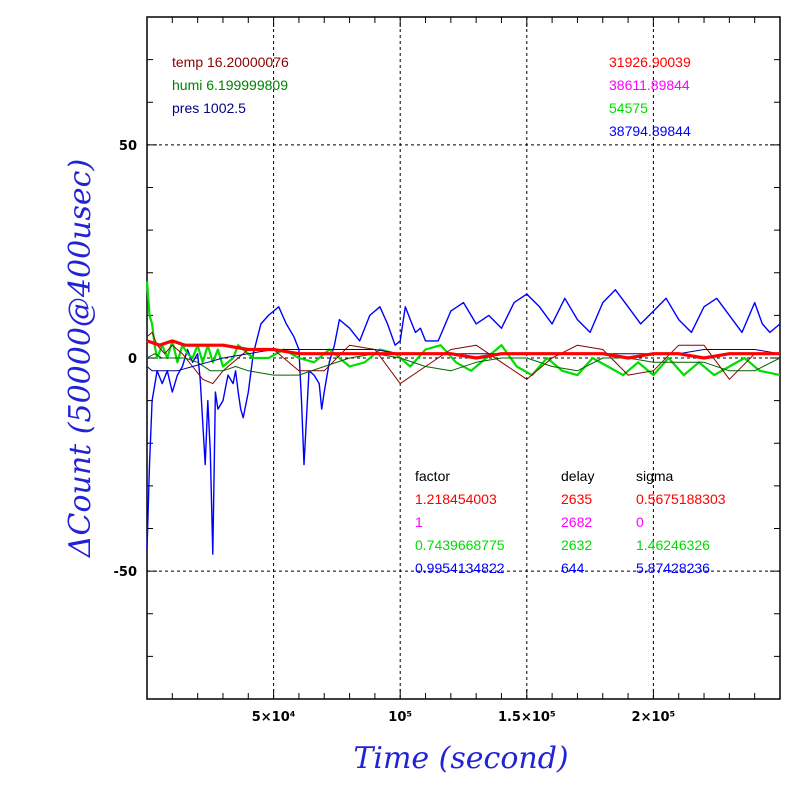 The width and height of the screenshot is (797, 797). Describe the element at coordinates (432, 476) in the screenshot. I see `stats-header: factor` at that location.